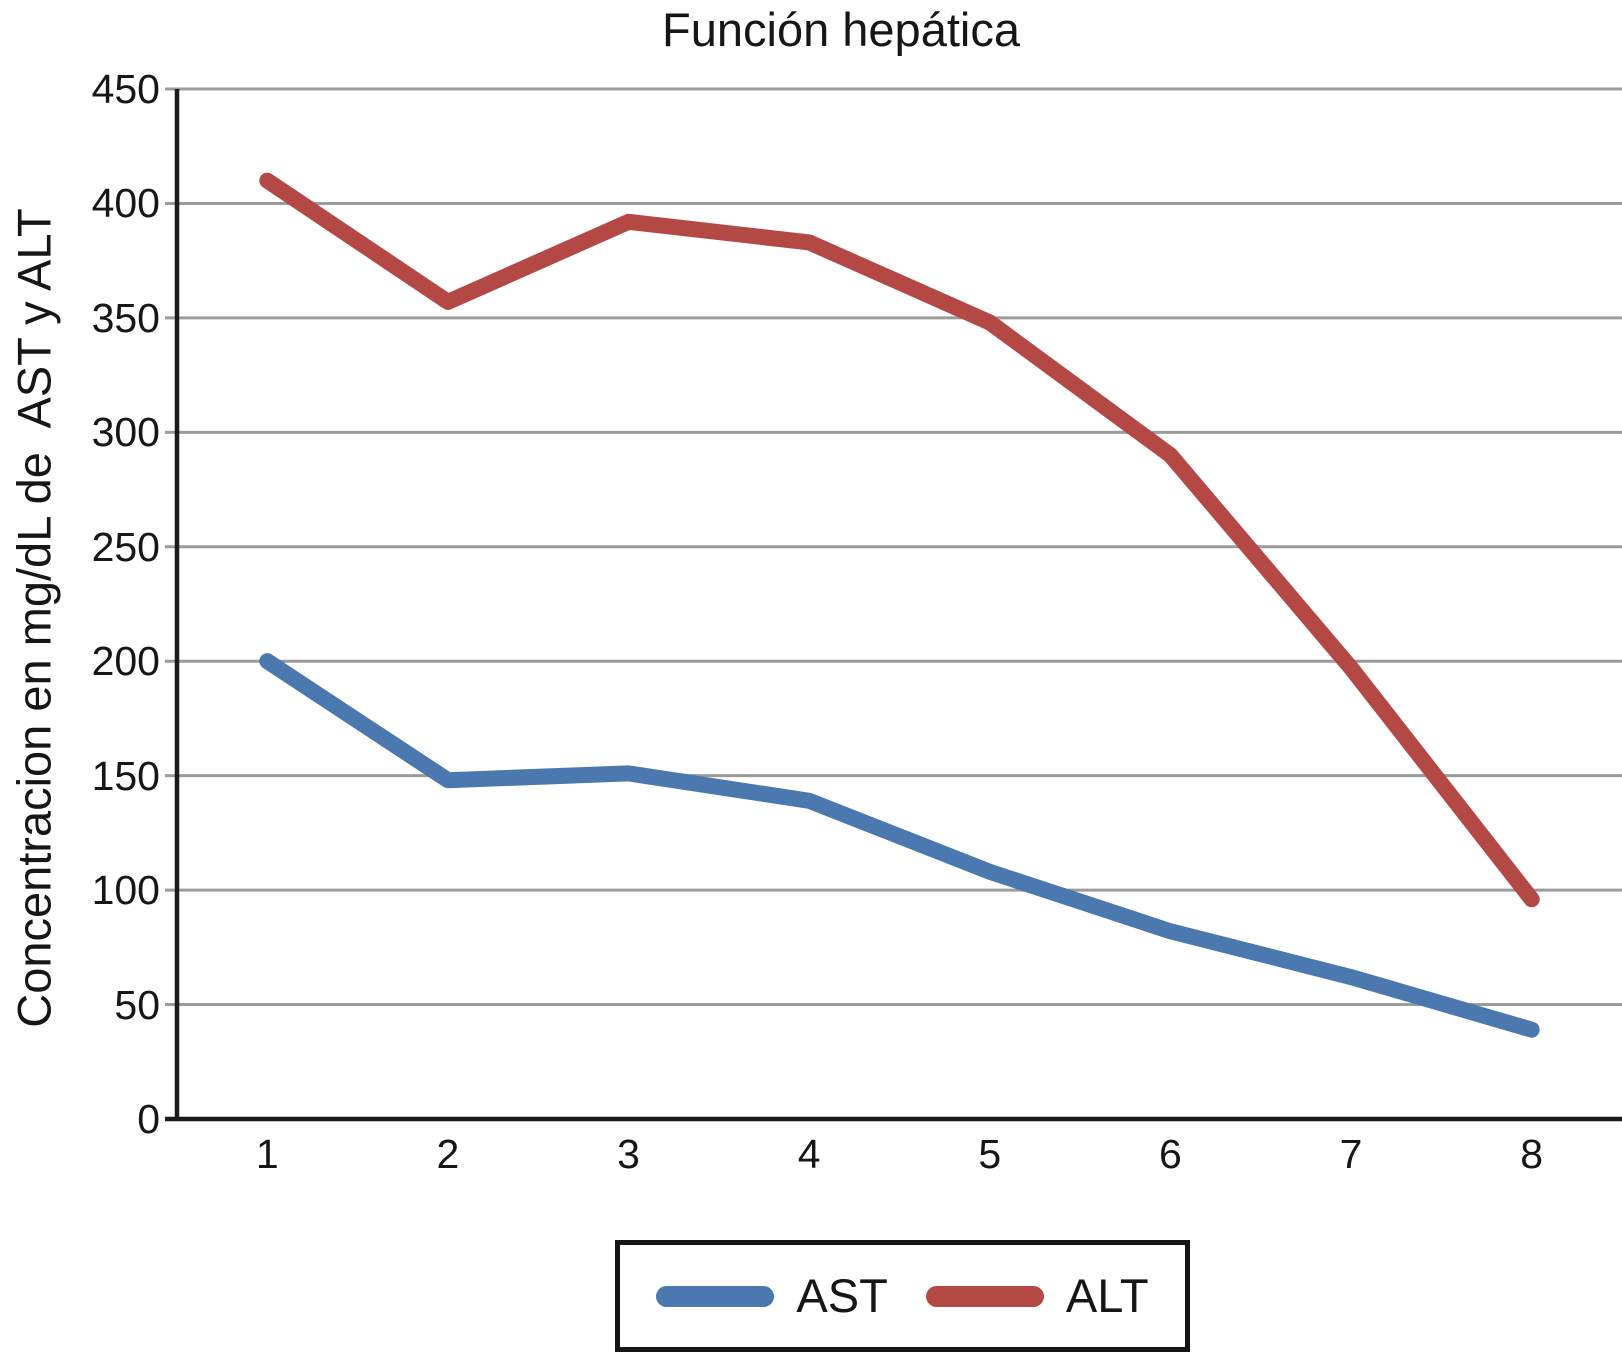 The width and height of the screenshot is (1622, 1361). What do you see at coordinates (125, 775) in the screenshot?
I see `y-tick-label: 150` at bounding box center [125, 775].